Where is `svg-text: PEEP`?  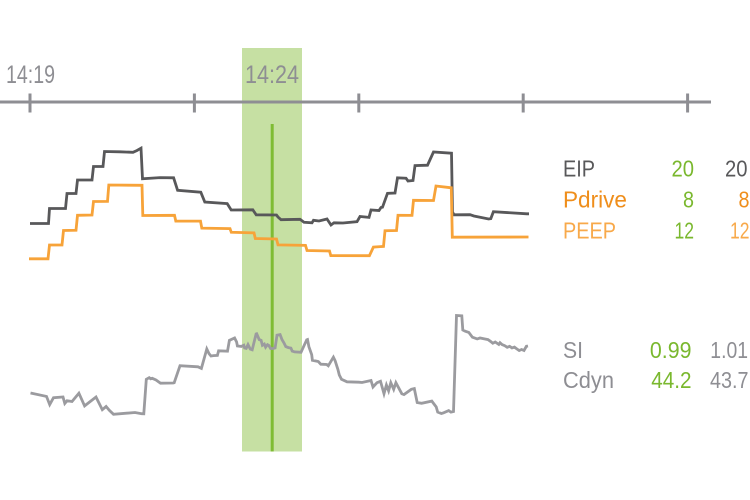
svg-text: PEEP is located at coordinates (589, 231).